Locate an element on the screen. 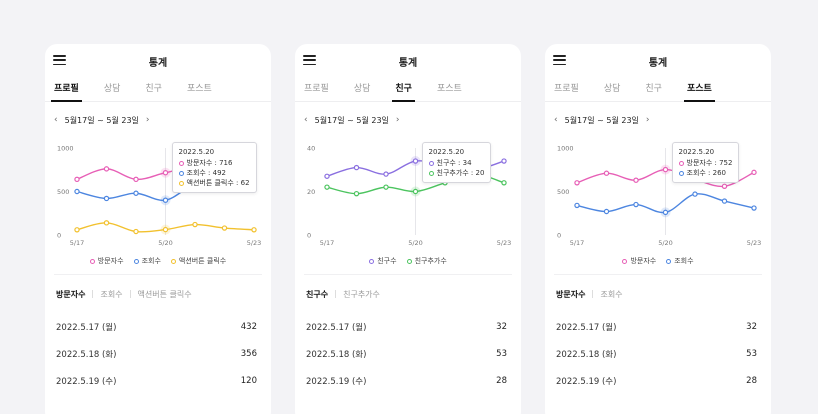  tooltip-row: 방문자수 : 716 is located at coordinates (214, 163).